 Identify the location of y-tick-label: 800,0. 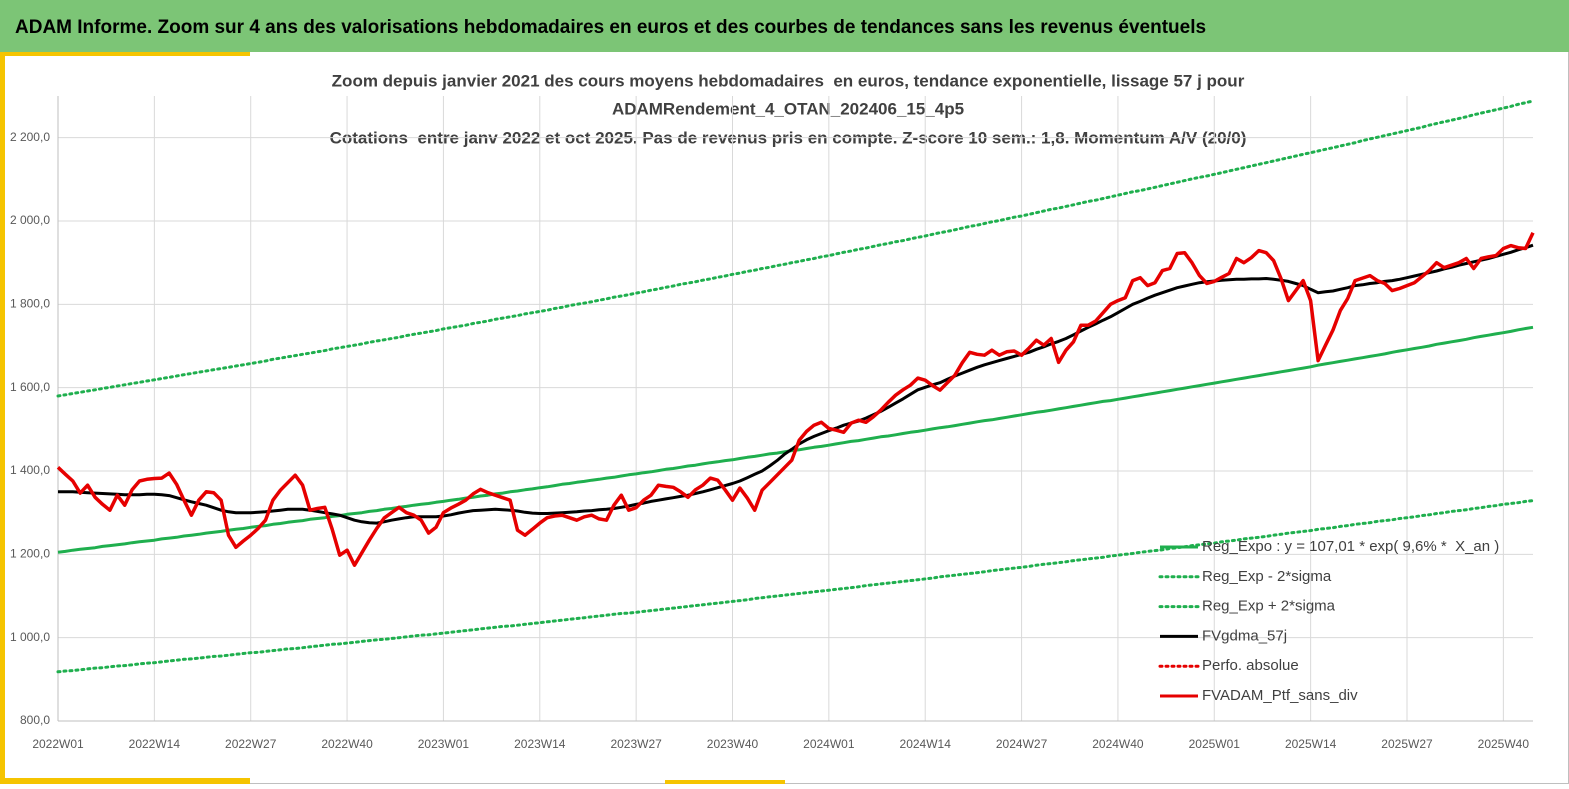
(35, 720).